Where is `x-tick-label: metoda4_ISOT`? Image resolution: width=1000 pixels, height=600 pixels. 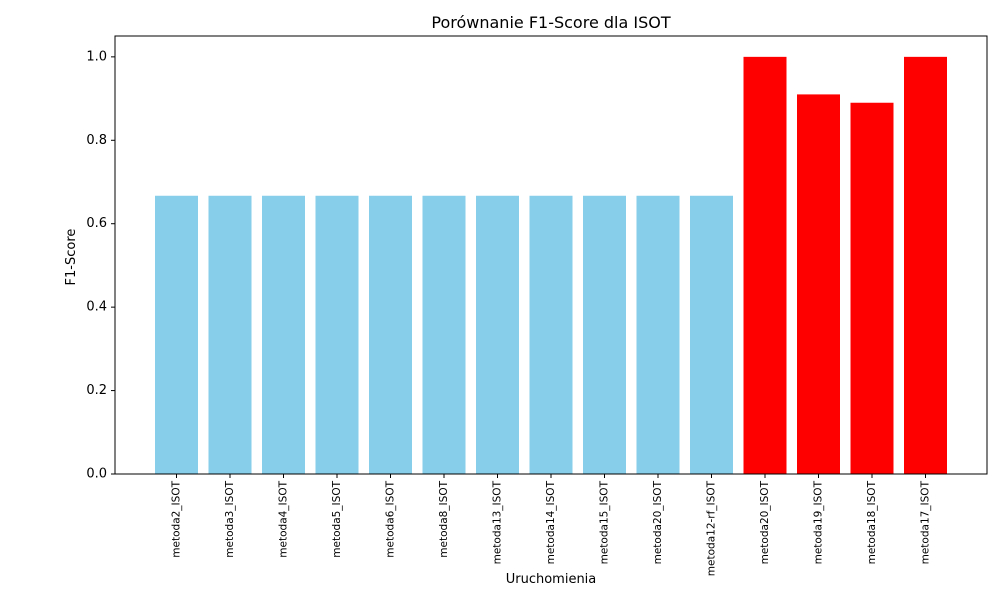
x-tick-label: metoda4_ISOT is located at coordinates (284, 518).